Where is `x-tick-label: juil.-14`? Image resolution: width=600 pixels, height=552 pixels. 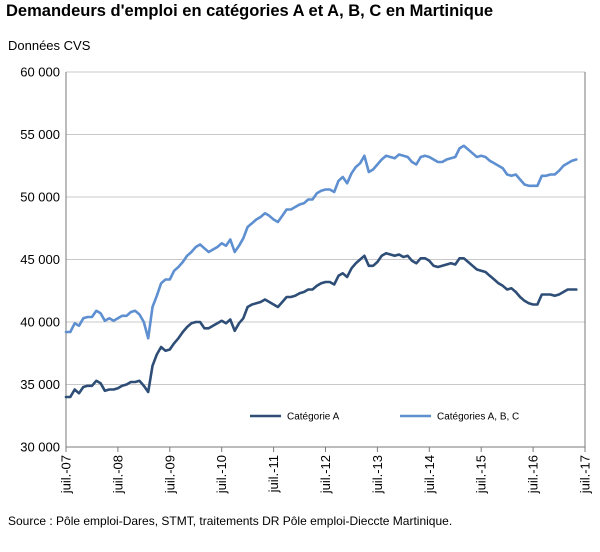
x-tick-label: juil.-14 is located at coordinates (429, 474).